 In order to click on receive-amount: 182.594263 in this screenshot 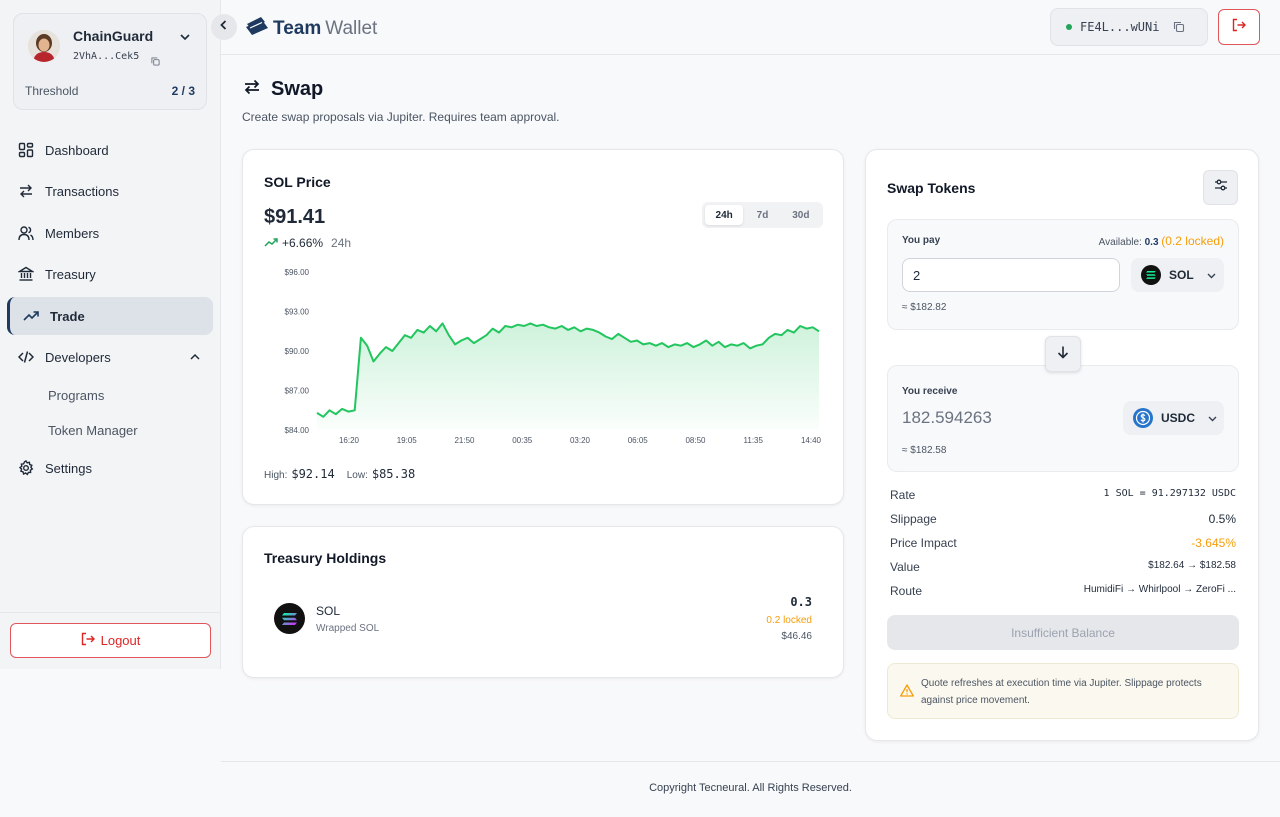, I will do `click(947, 417)`.